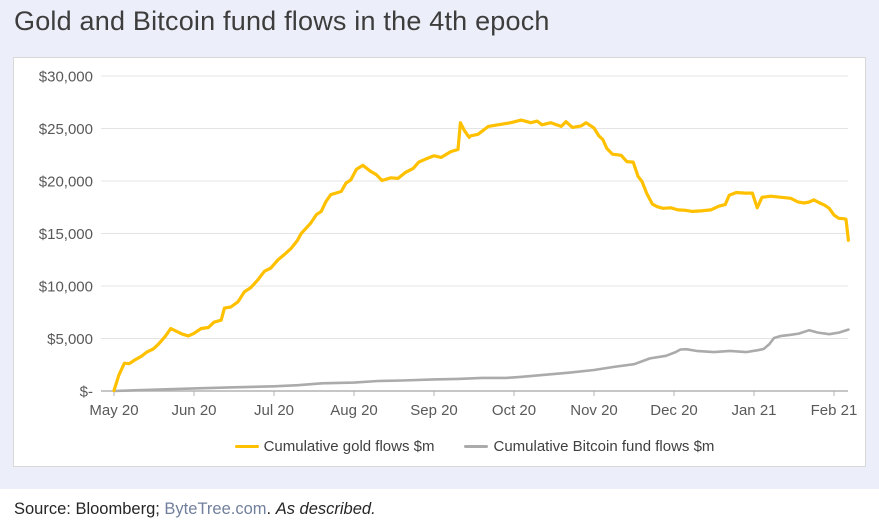  What do you see at coordinates (113, 410) in the screenshot?
I see `x-tick-label: May 20` at bounding box center [113, 410].